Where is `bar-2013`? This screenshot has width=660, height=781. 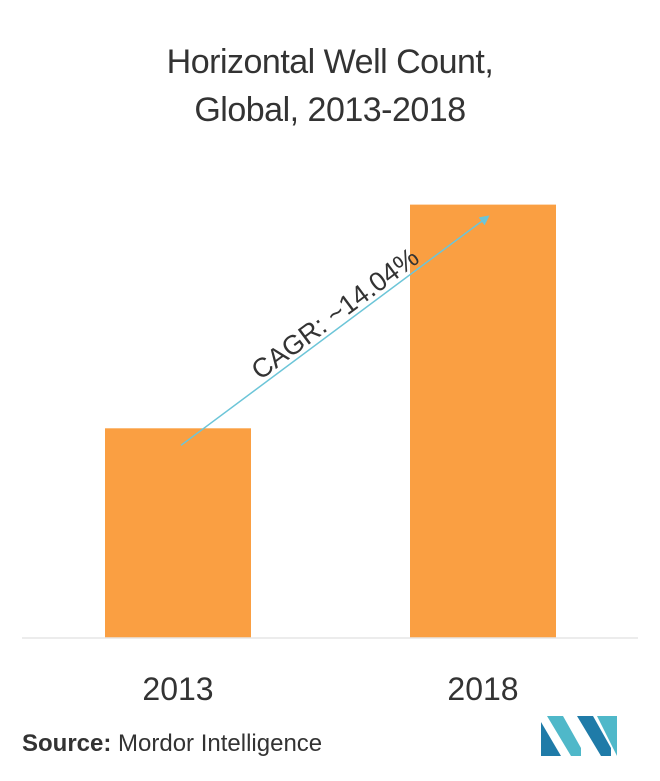
bar-2013 is located at coordinates (178, 533).